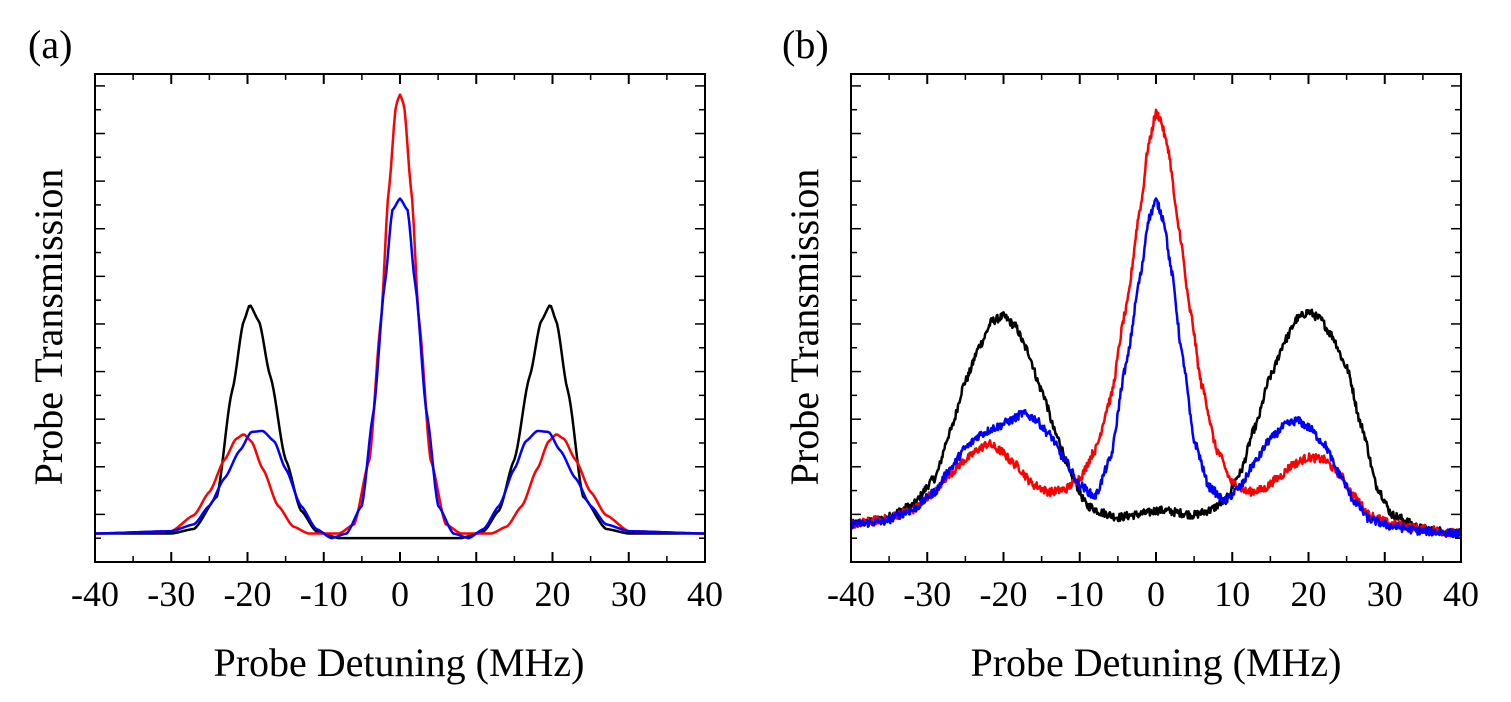 This screenshot has height=702, width=1511. I want to click on ylabel-a: Probe Transmission, so click(48, 327).